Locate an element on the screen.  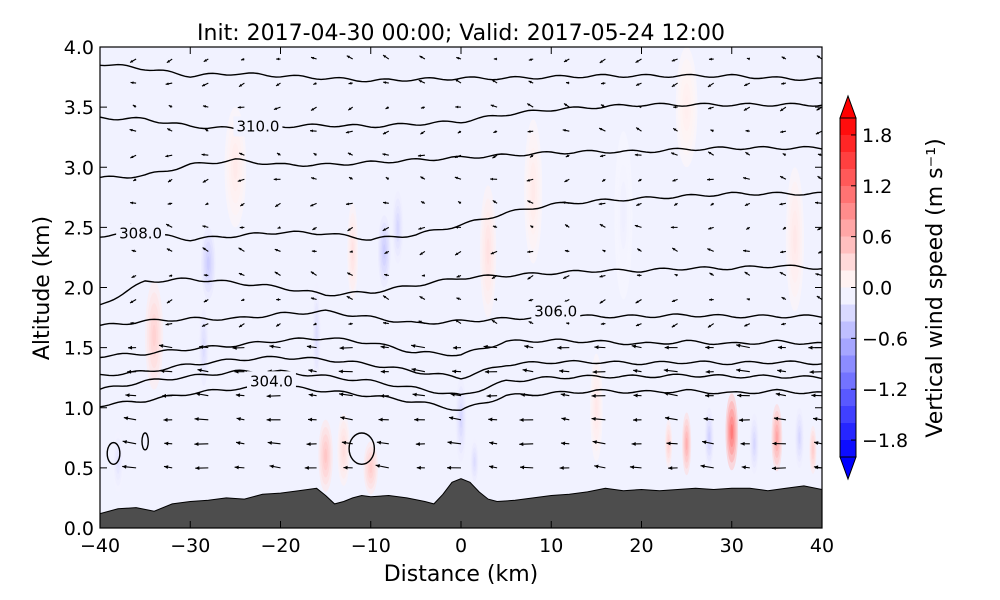
x-tick-label: −20 is located at coordinates (280, 546).